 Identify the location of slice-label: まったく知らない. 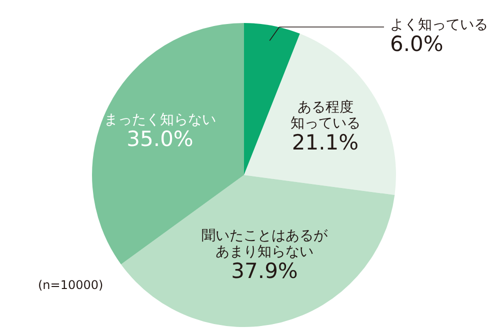
(160, 120).